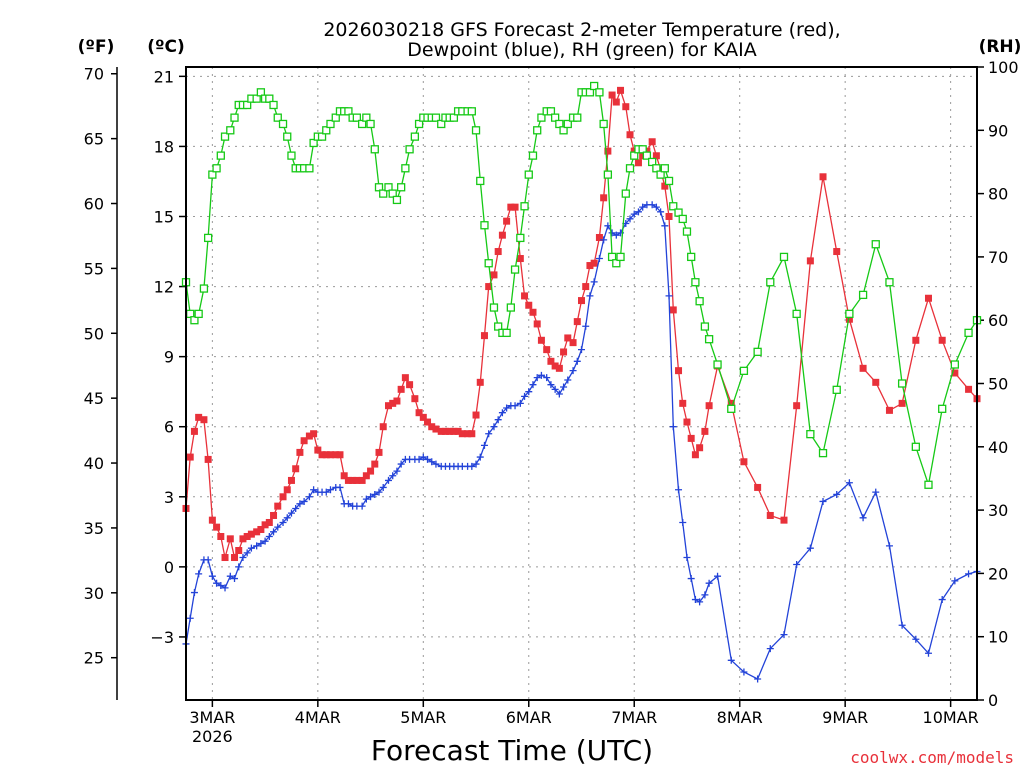 Image resolution: width=1024 pixels, height=768 pixels. Describe the element at coordinates (94, 268) in the screenshot. I see `fahrenheit-tick-label: 55` at that location.